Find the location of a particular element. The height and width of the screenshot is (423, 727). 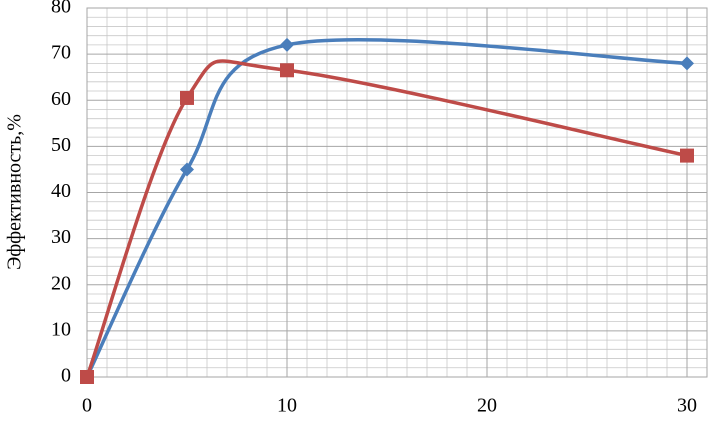

y-tick-label: 80 is located at coordinates (61, 9).